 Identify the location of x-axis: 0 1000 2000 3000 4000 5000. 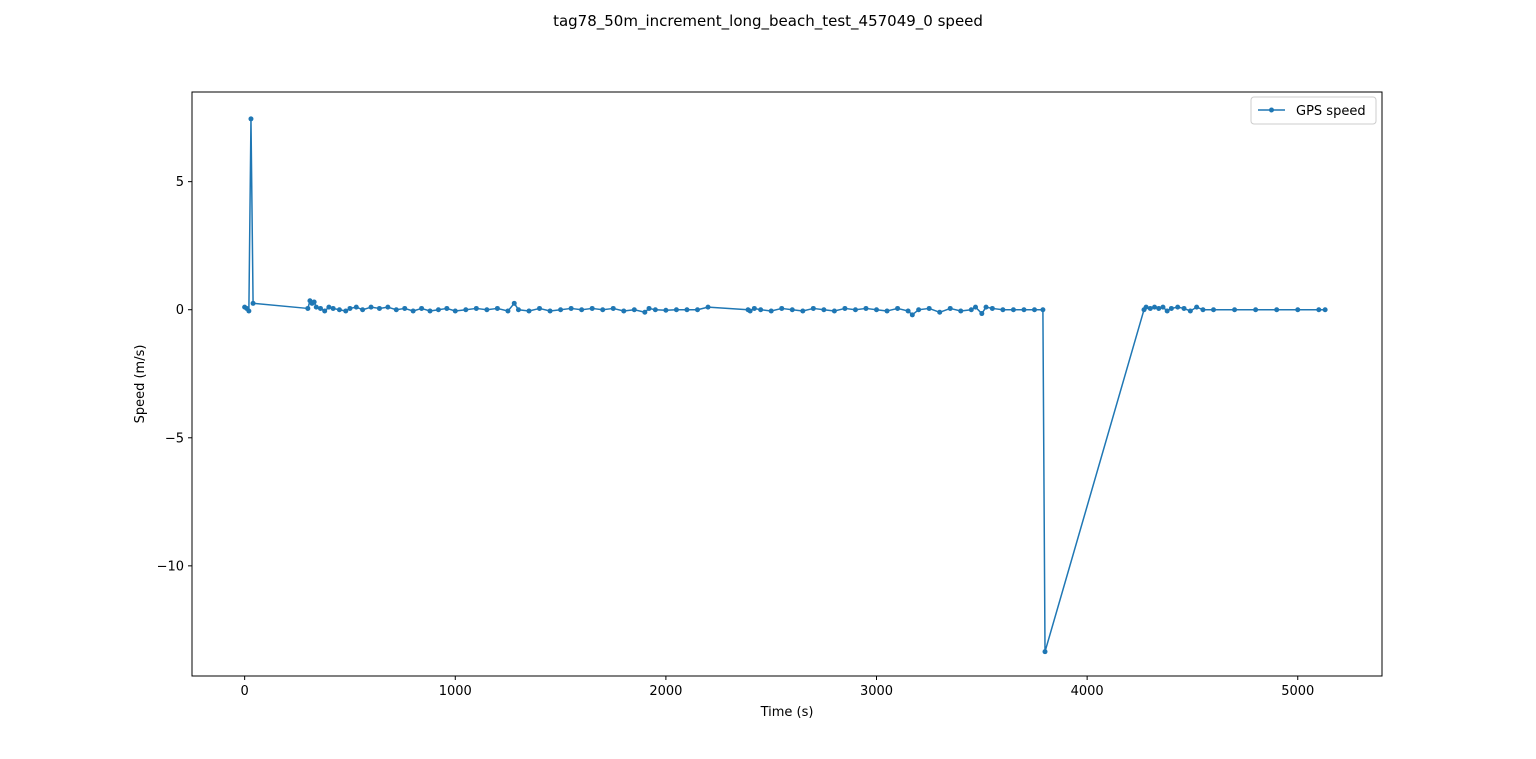
(777, 687).